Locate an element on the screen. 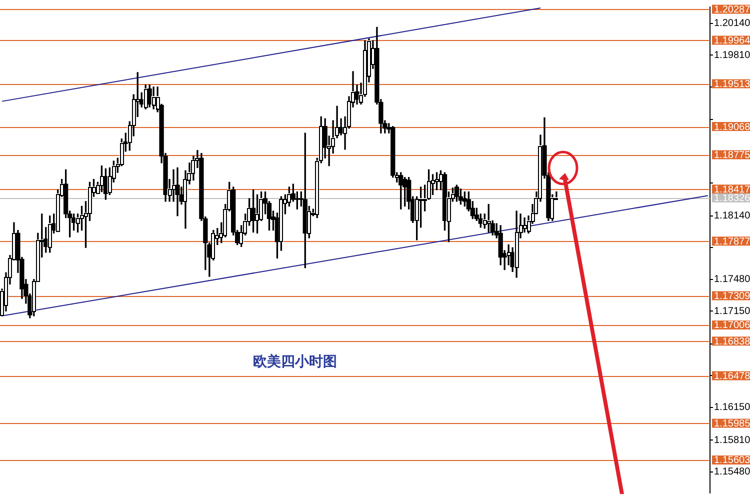 The image size is (750, 500). y-tick-label: 1.15810 is located at coordinates (732, 440).